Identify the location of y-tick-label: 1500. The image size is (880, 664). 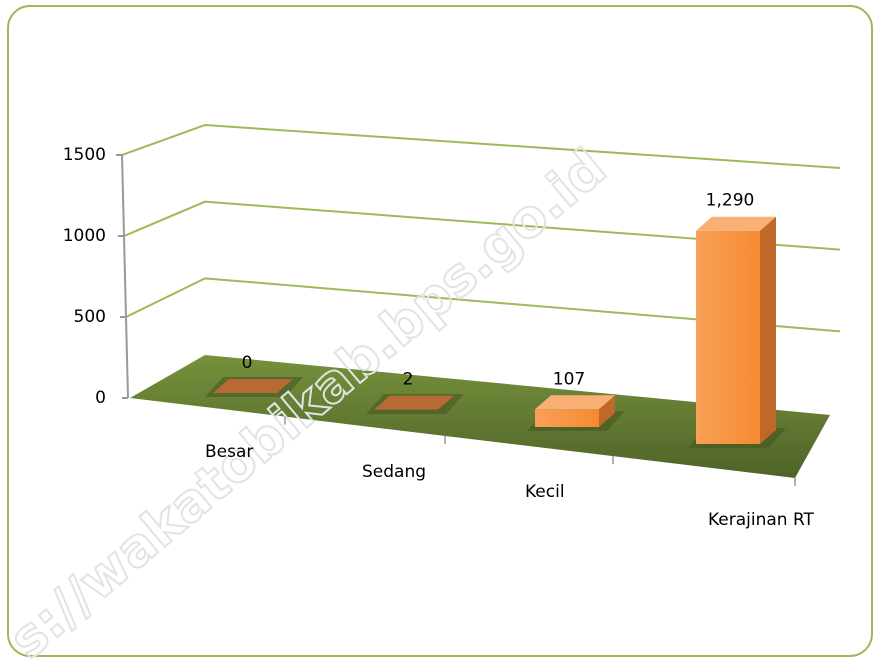
(84, 155).